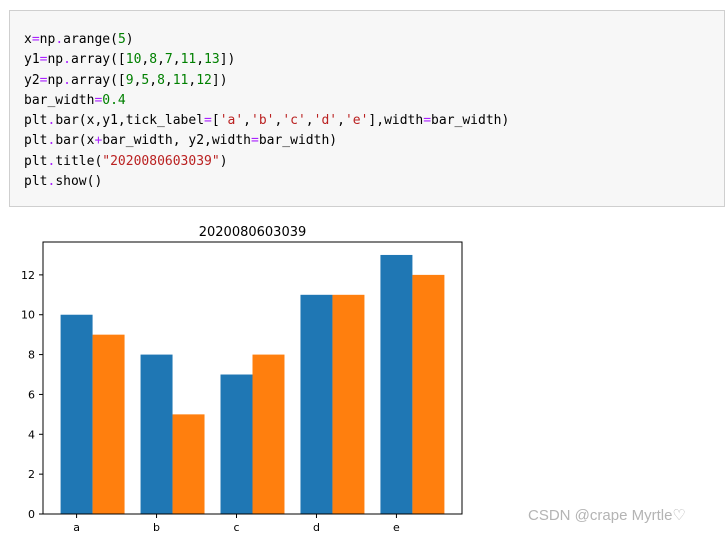  Describe the element at coordinates (79, 161) in the screenshot. I see `code-token: title(` at that location.